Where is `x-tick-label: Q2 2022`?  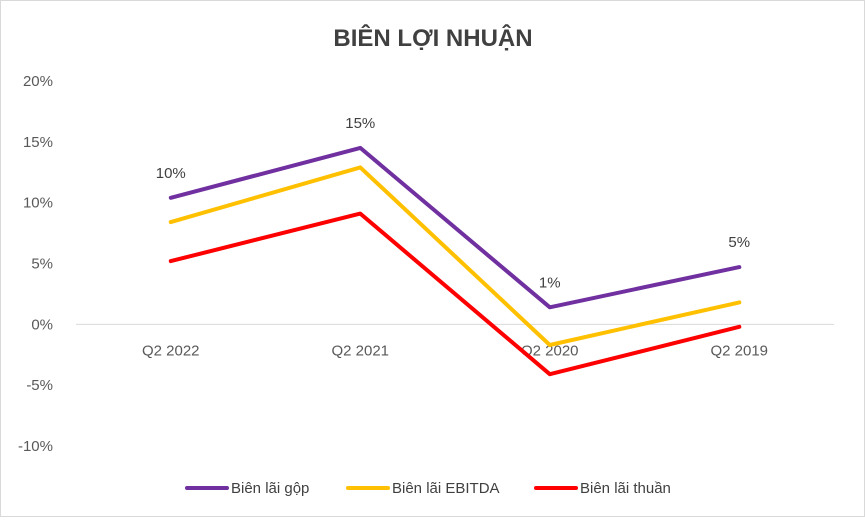 x-tick-label: Q2 2022 is located at coordinates (171, 350).